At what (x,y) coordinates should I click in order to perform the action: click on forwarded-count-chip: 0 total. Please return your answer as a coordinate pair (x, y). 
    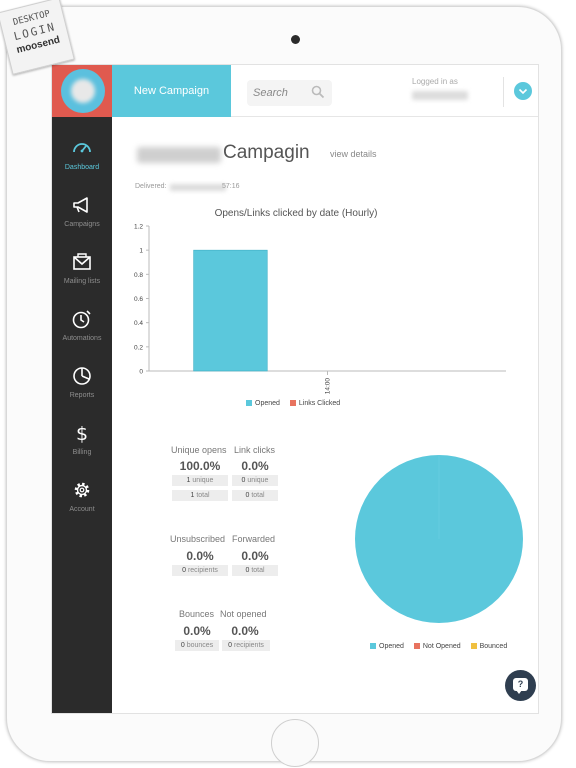
    Looking at the image, I should click on (255, 570).